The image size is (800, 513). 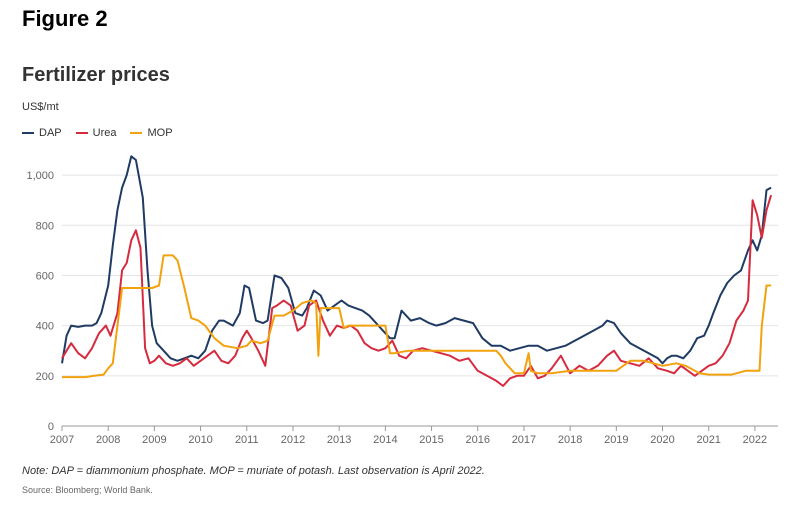 I want to click on legend-swatch-dap, so click(x=28, y=133).